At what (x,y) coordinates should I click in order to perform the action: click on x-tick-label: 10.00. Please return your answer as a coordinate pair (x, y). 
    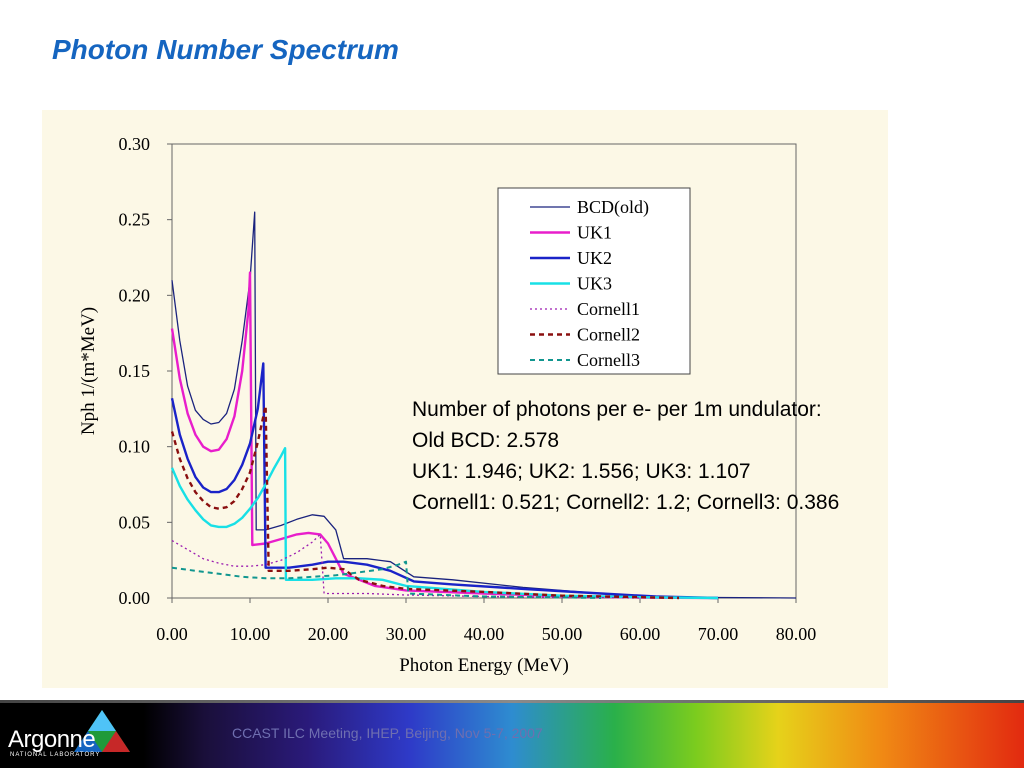
    Looking at the image, I should click on (250, 634).